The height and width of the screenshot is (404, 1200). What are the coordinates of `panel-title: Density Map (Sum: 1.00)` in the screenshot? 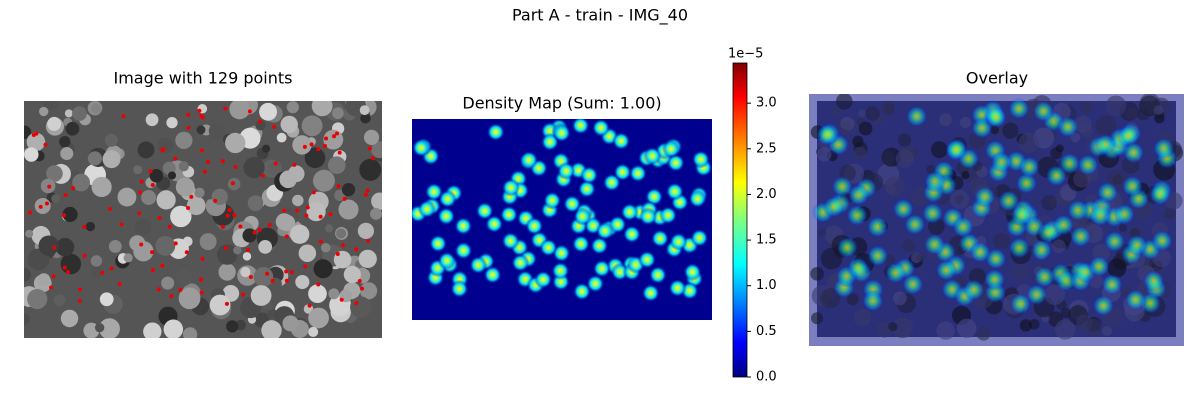 It's located at (561, 103).